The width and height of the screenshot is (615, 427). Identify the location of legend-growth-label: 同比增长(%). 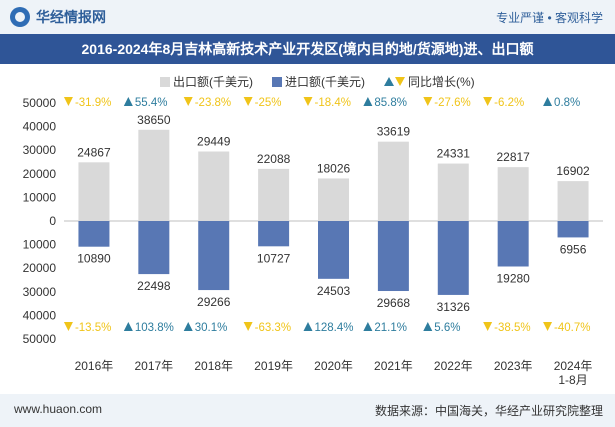
(441, 82).